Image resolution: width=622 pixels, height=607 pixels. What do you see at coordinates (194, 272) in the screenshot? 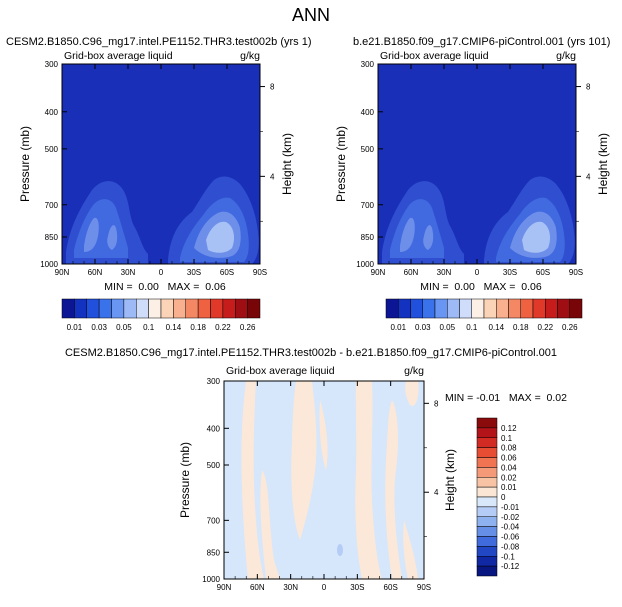
I see `x-tick-label: 30S` at bounding box center [194, 272].